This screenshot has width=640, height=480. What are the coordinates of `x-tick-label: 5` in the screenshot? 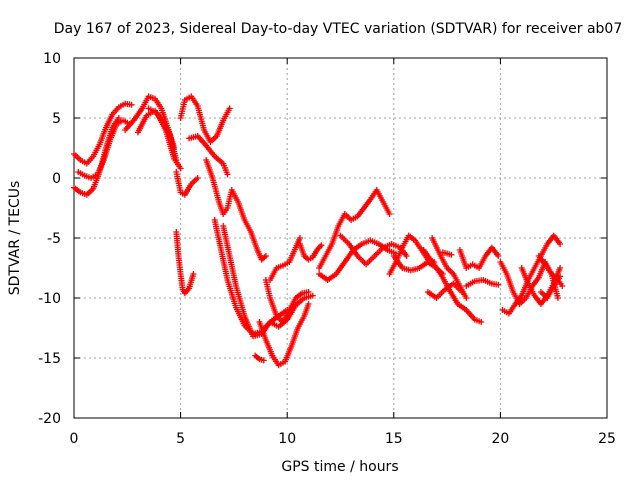 It's located at (180, 439).